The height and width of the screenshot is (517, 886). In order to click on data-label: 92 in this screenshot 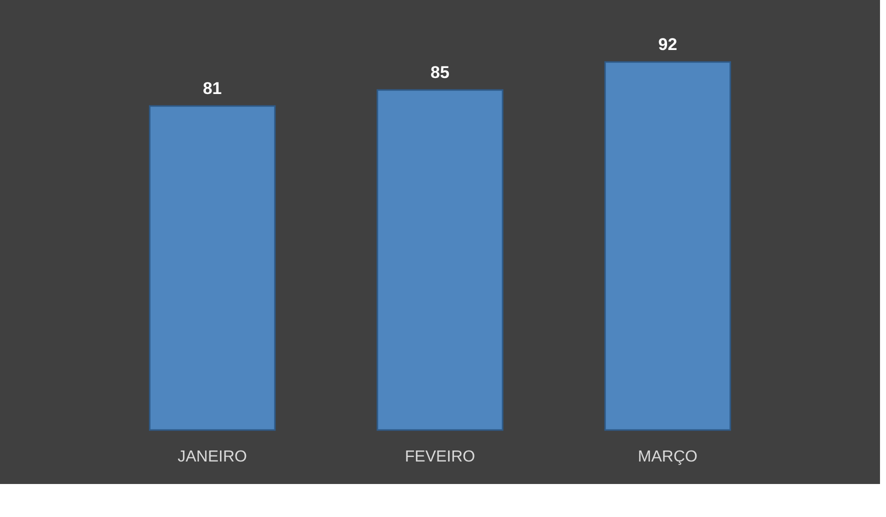, I will do `click(668, 44)`.